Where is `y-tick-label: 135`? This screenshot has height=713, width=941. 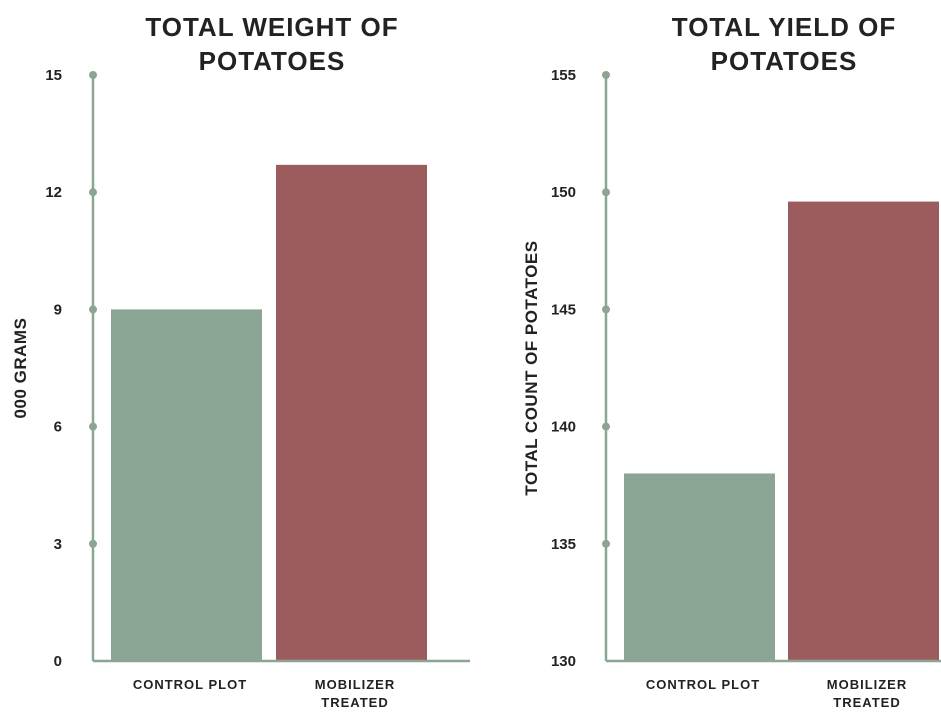
y-tick-label: 135 is located at coordinates (563, 544).